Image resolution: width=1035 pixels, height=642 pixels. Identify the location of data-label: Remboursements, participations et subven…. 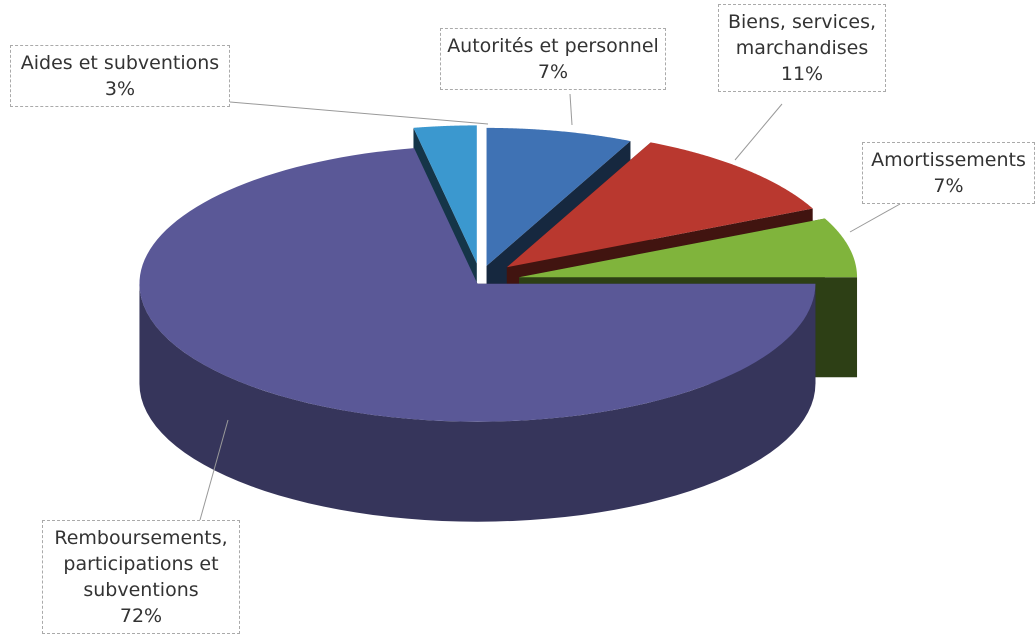
(141, 577).